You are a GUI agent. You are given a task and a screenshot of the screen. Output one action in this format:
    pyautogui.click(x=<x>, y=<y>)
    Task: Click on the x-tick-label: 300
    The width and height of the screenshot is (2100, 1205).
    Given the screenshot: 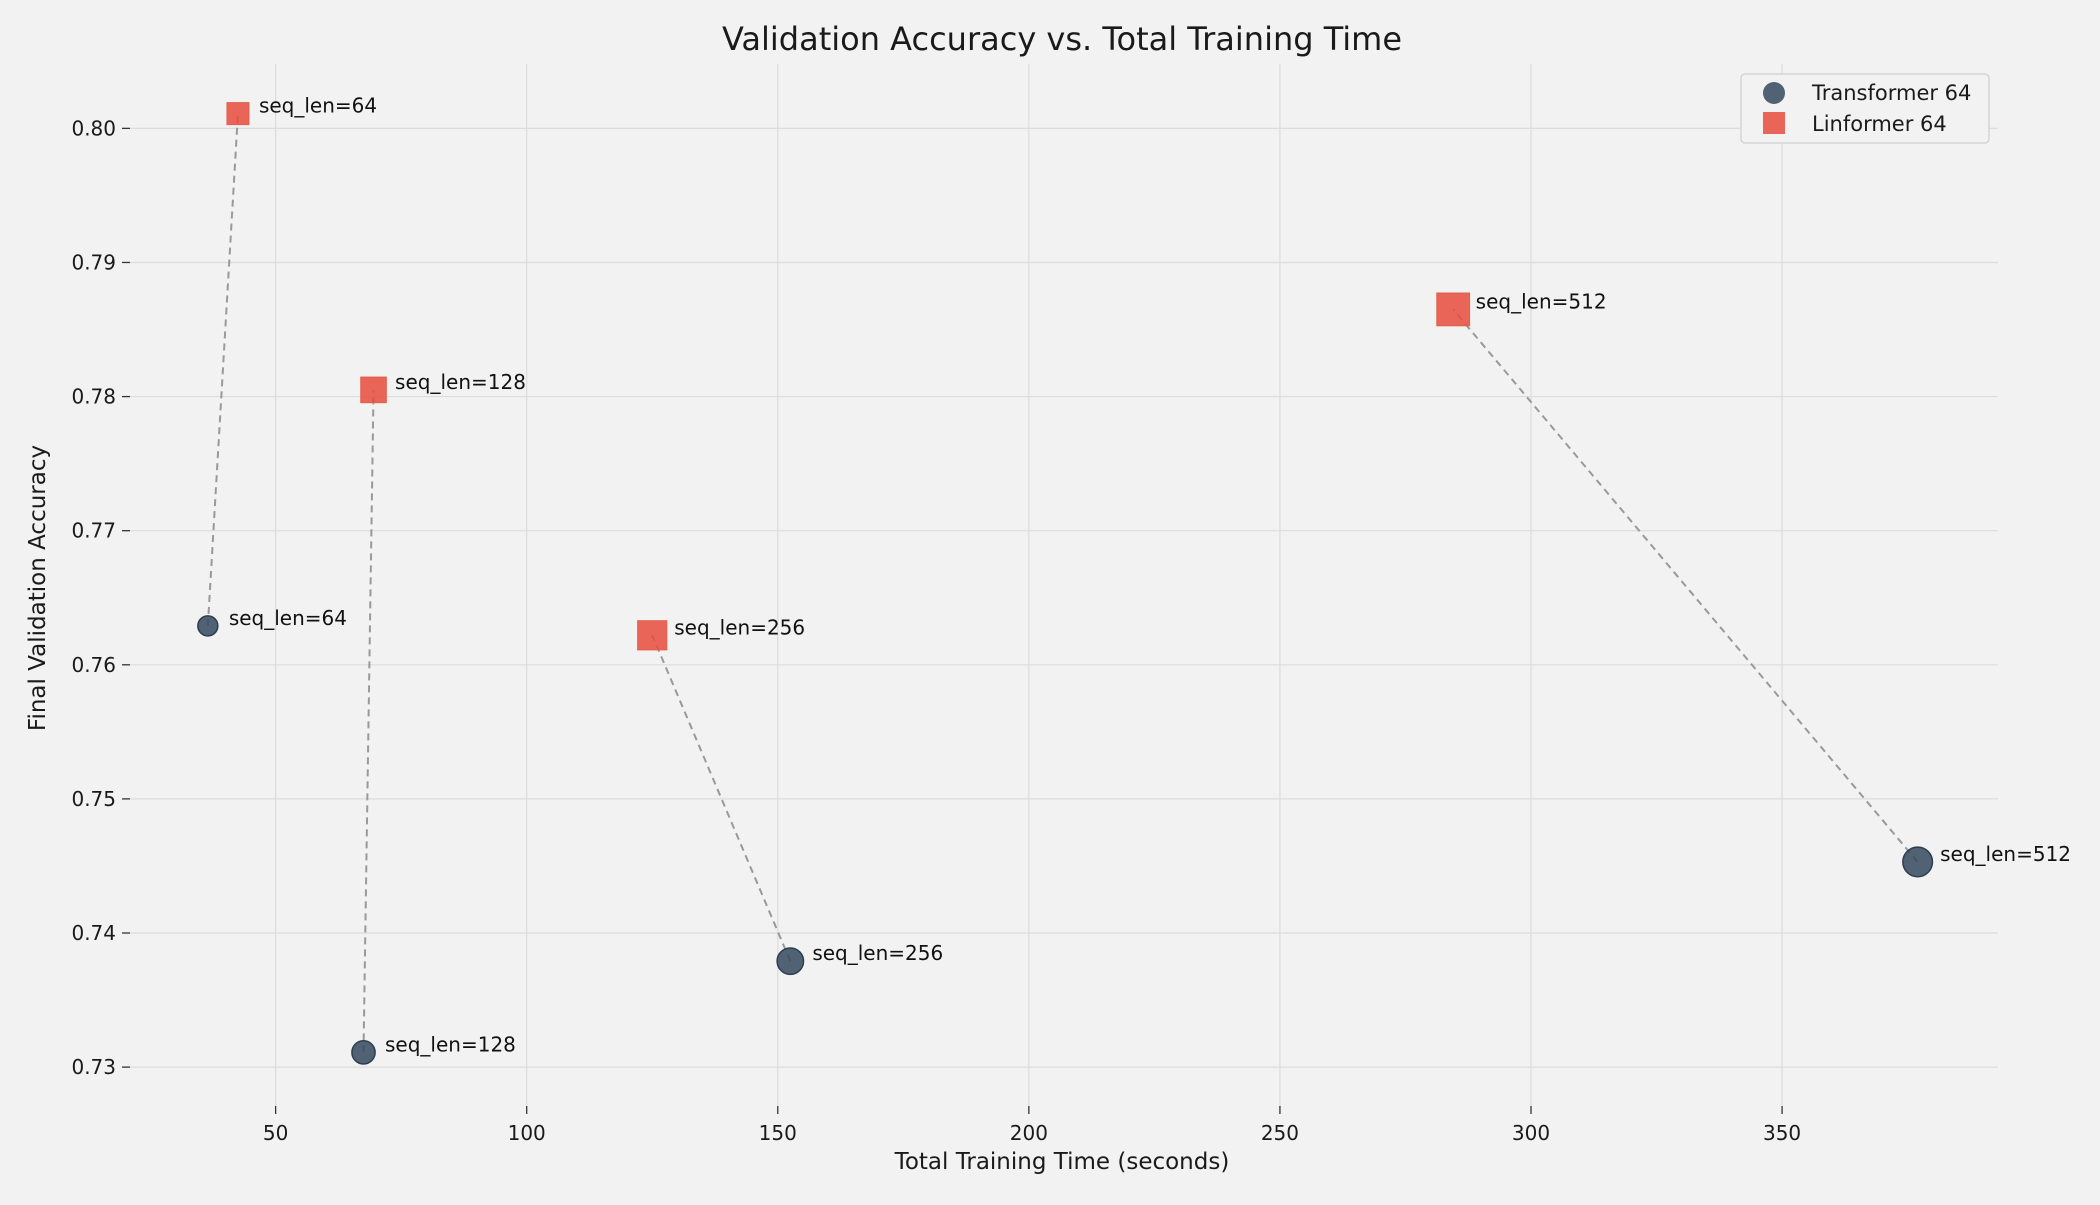 What is the action you would take?
    pyautogui.click(x=1531, y=1133)
    